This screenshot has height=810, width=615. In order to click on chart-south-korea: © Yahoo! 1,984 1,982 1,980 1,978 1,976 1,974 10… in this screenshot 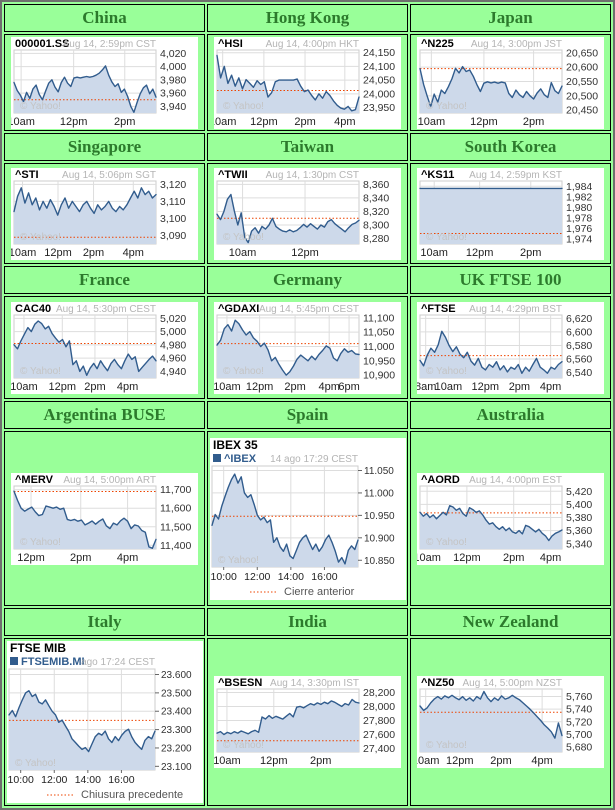, I will do `click(510, 213)`.